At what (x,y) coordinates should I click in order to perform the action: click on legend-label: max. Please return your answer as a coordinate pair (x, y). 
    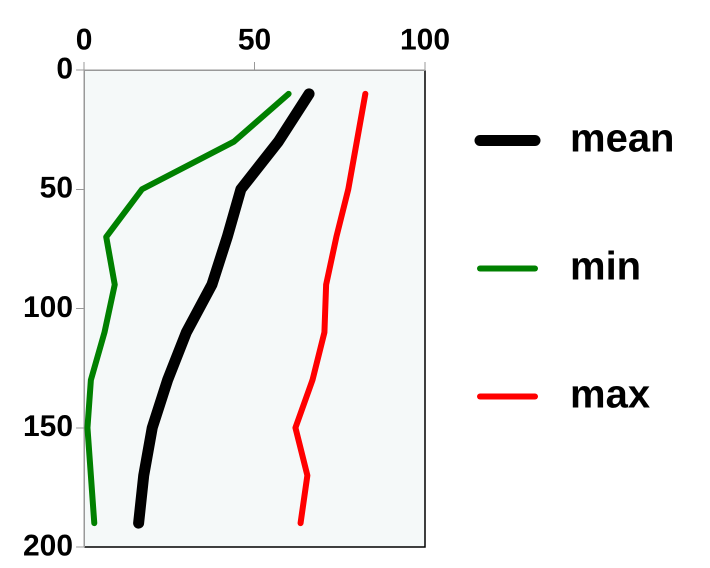
    Looking at the image, I should click on (610, 394).